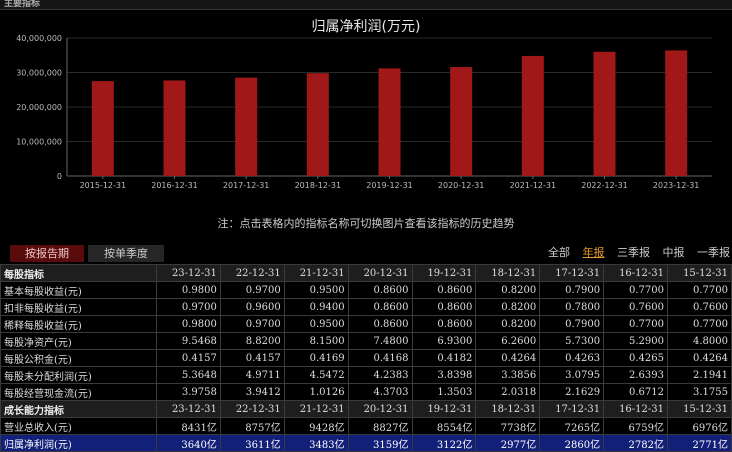  I want to click on filter-q1: 一季报, so click(713, 252).